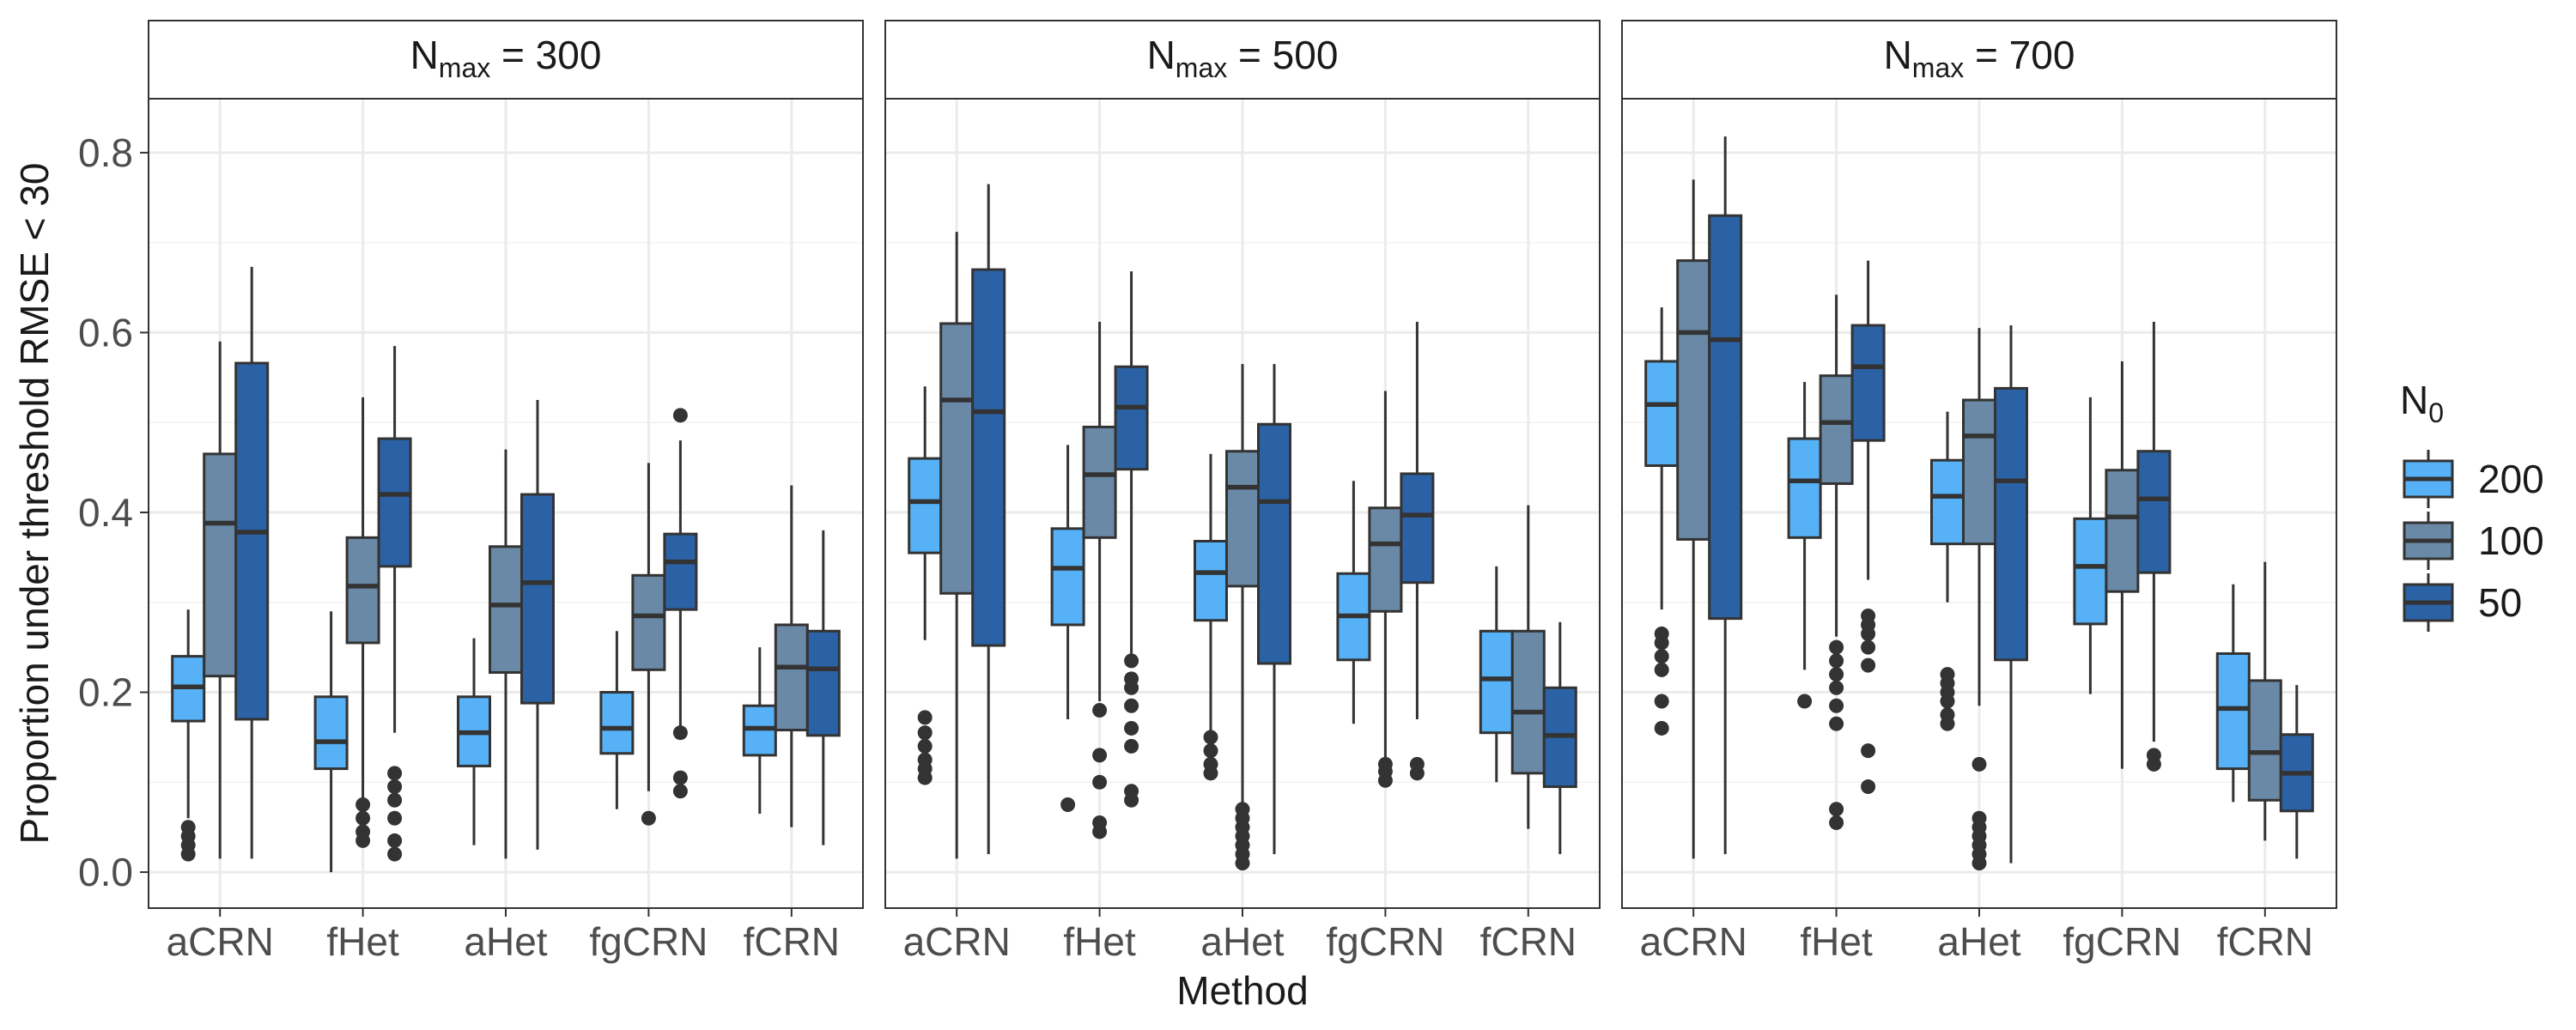  I want to click on x-tick-label: aHet, so click(1978, 941).